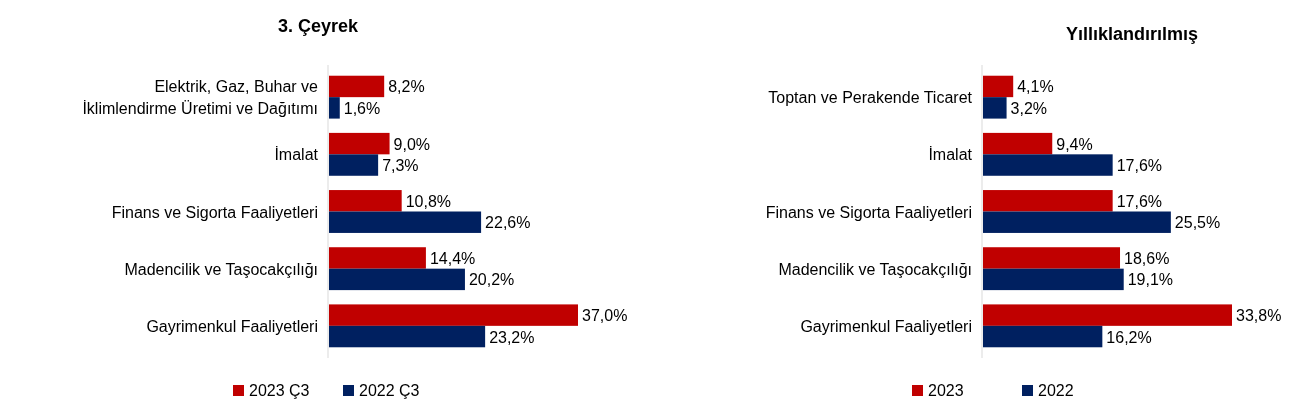  Describe the element at coordinates (1197, 223) in the screenshot. I see `data-label: 25,5%` at that location.